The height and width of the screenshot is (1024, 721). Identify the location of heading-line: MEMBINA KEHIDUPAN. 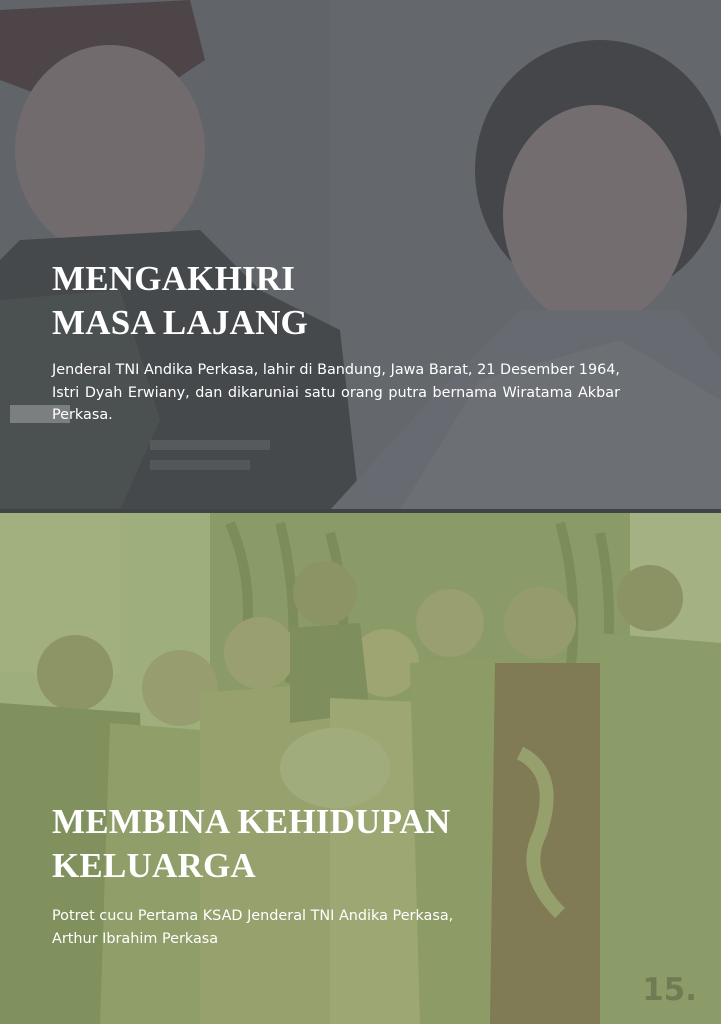
(251, 821).